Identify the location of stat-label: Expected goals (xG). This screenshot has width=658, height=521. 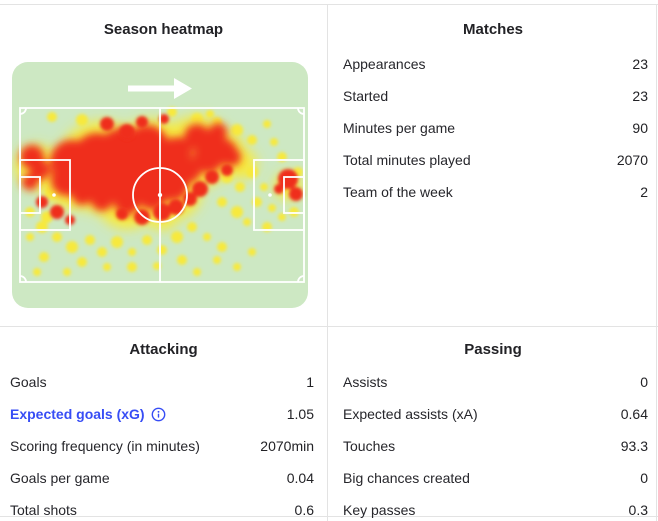
(77, 414).